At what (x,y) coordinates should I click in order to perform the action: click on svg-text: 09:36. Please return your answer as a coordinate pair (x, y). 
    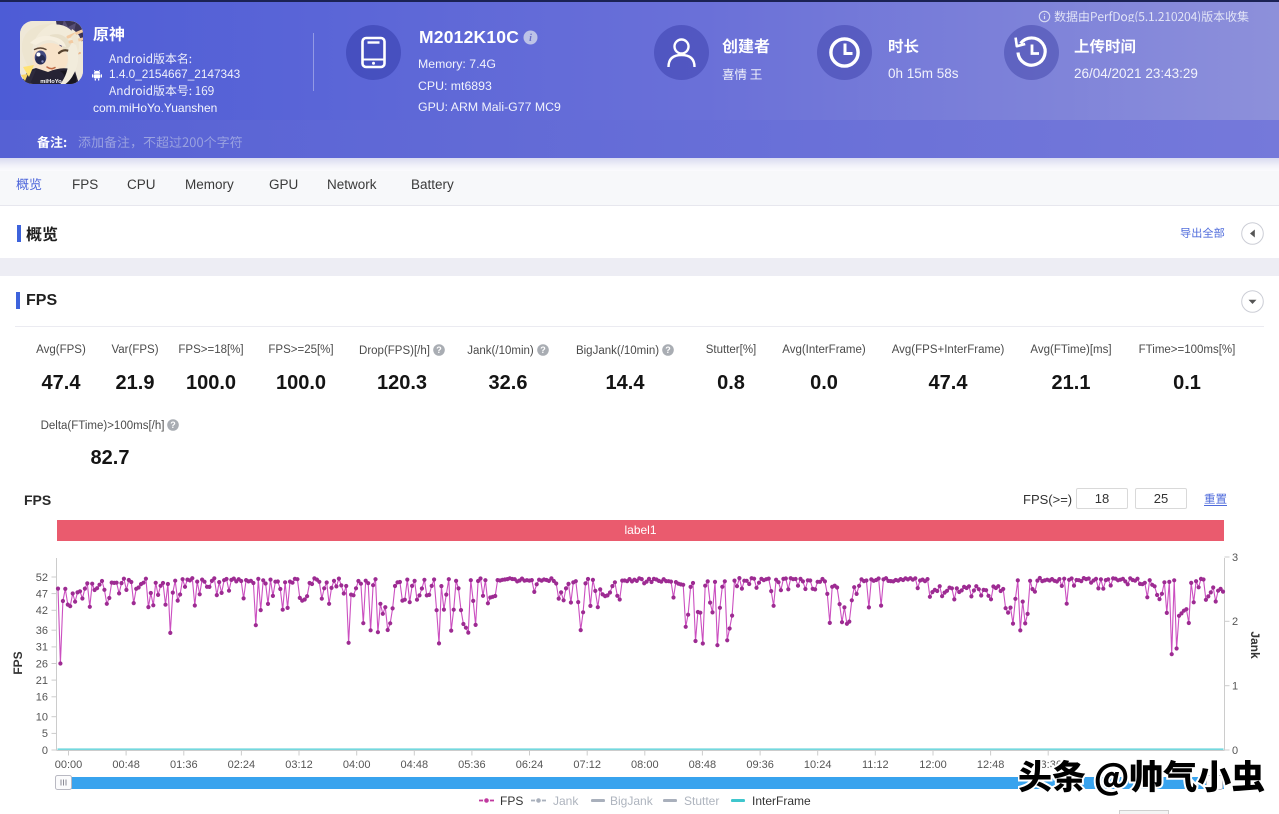
    Looking at the image, I should click on (760, 764).